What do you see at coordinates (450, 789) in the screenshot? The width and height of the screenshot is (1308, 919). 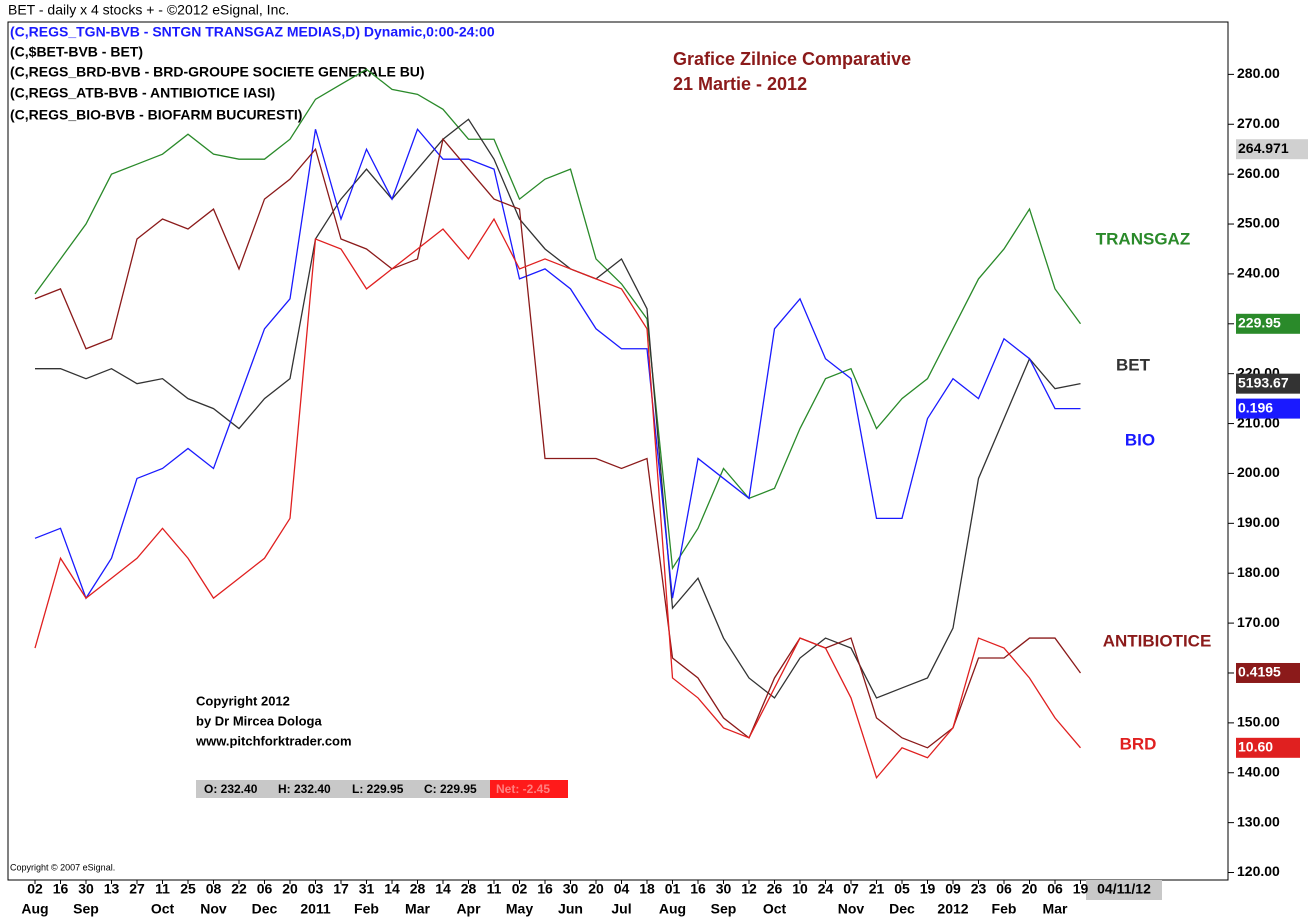 I see `ohlc: C: 229.95` at bounding box center [450, 789].